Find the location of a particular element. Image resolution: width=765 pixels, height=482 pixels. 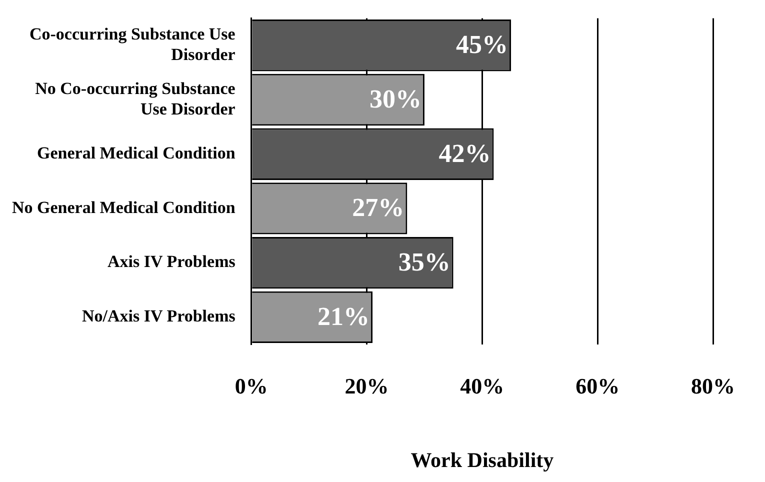

y-tick-label: No General Medical Condition is located at coordinates (124, 207).